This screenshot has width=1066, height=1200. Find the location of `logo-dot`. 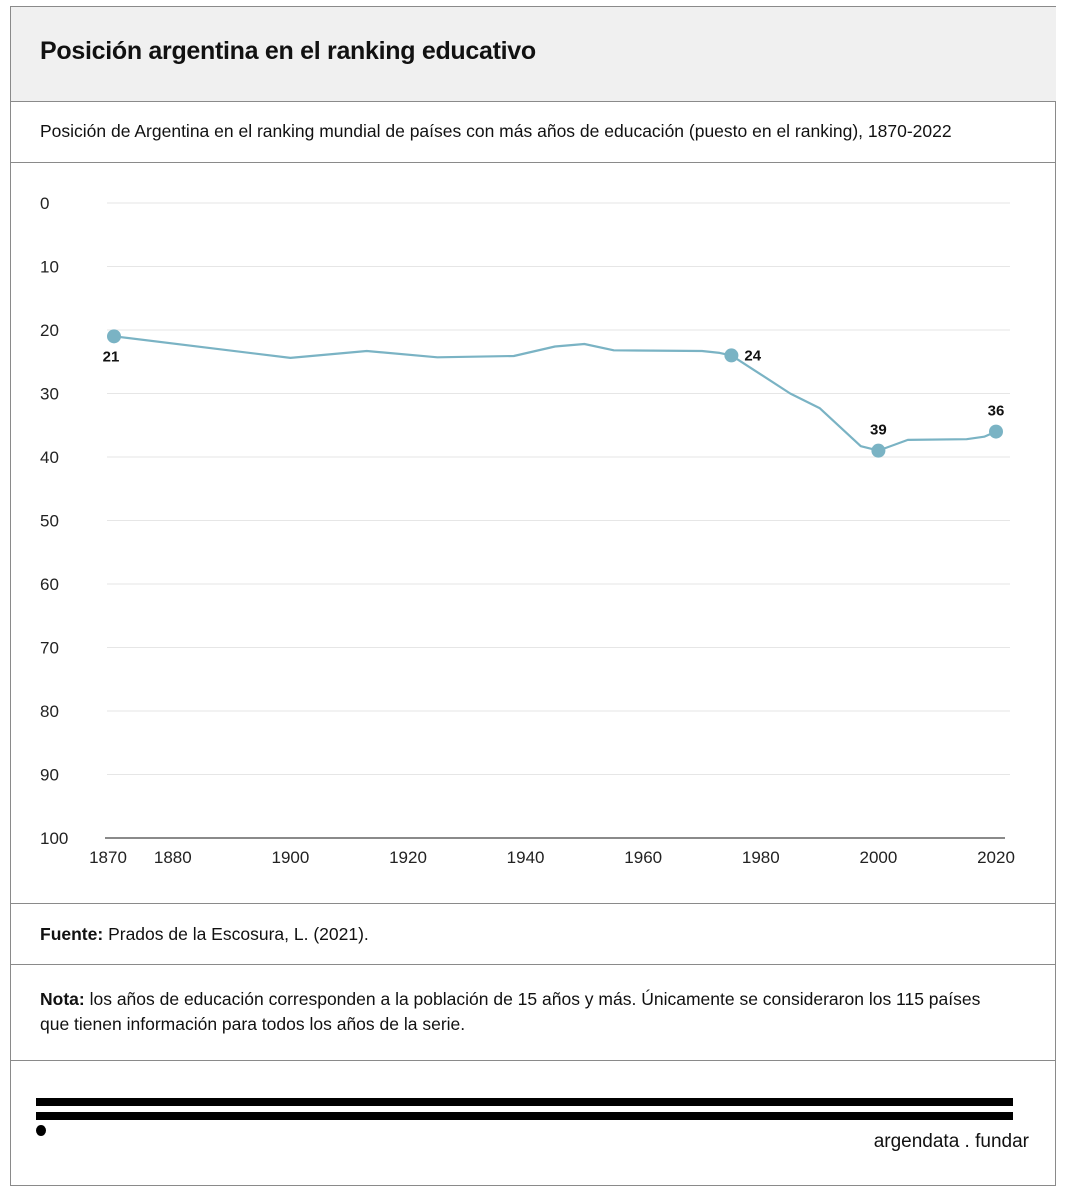

logo-dot is located at coordinates (41, 1130).